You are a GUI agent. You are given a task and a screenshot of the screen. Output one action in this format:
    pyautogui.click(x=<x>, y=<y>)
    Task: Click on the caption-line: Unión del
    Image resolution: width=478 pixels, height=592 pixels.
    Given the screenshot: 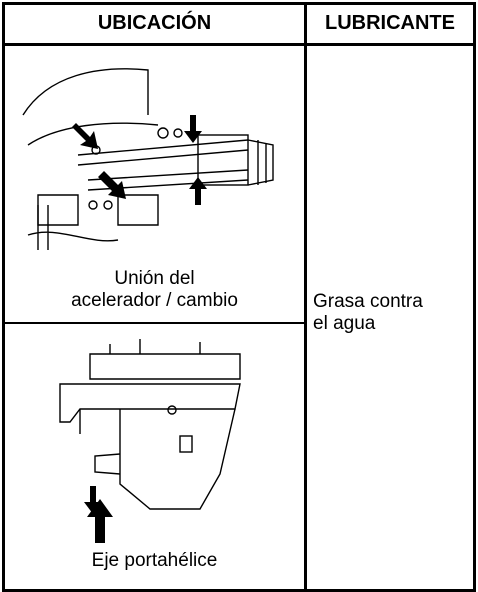 What is the action you would take?
    pyautogui.click(x=154, y=278)
    